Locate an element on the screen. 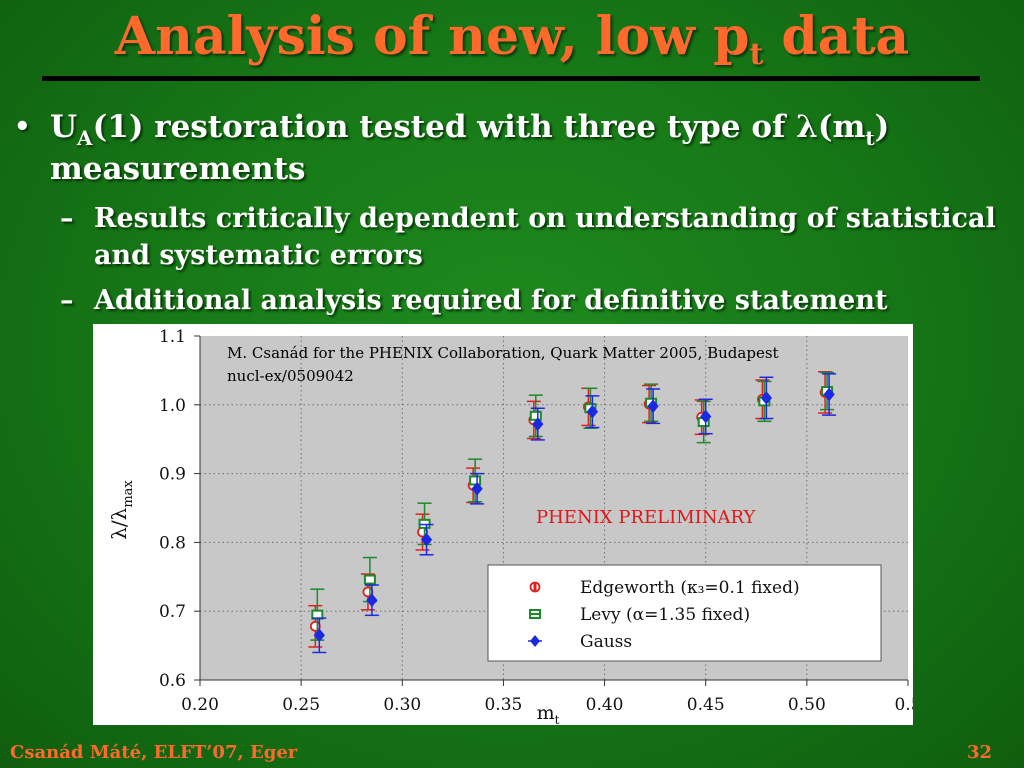  x-tick-label: 0.30 is located at coordinates (402, 705).